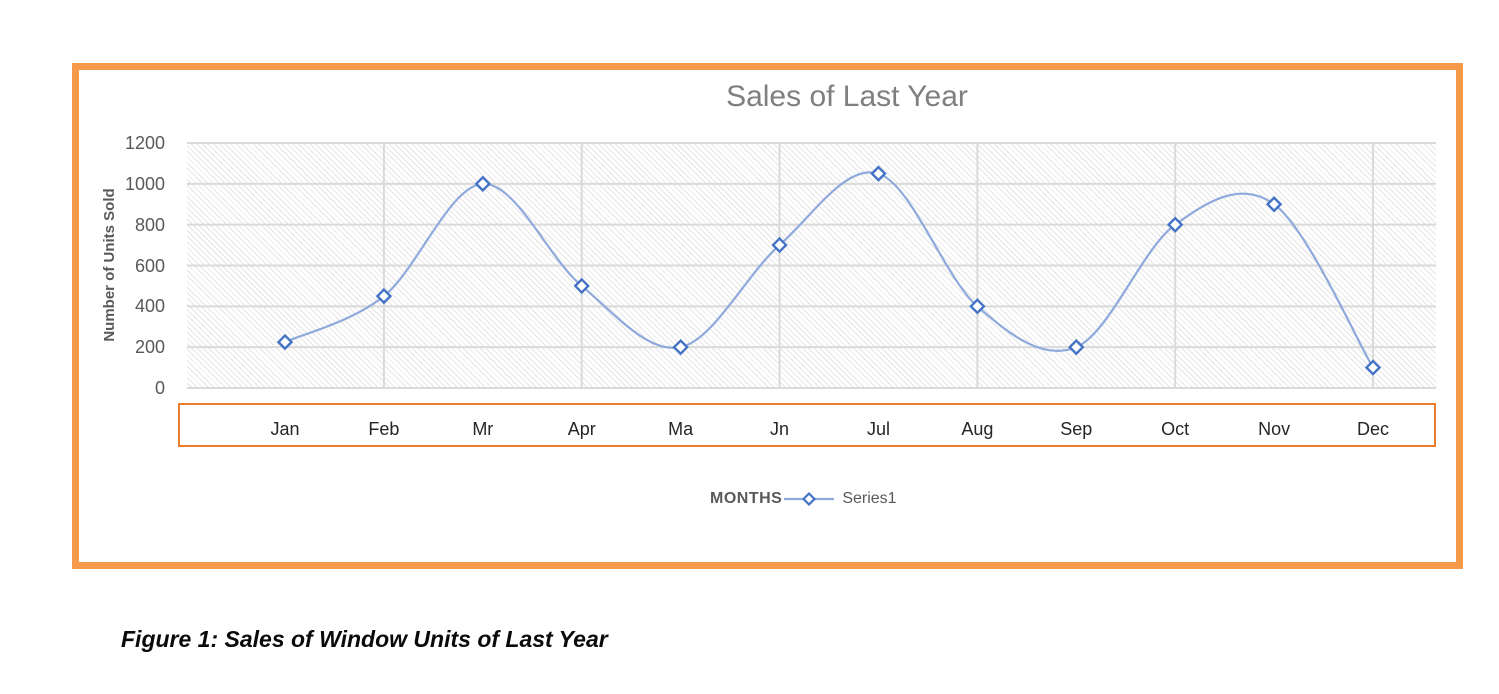  What do you see at coordinates (780, 429) in the screenshot?
I see `x-tick-label: Jn` at bounding box center [780, 429].